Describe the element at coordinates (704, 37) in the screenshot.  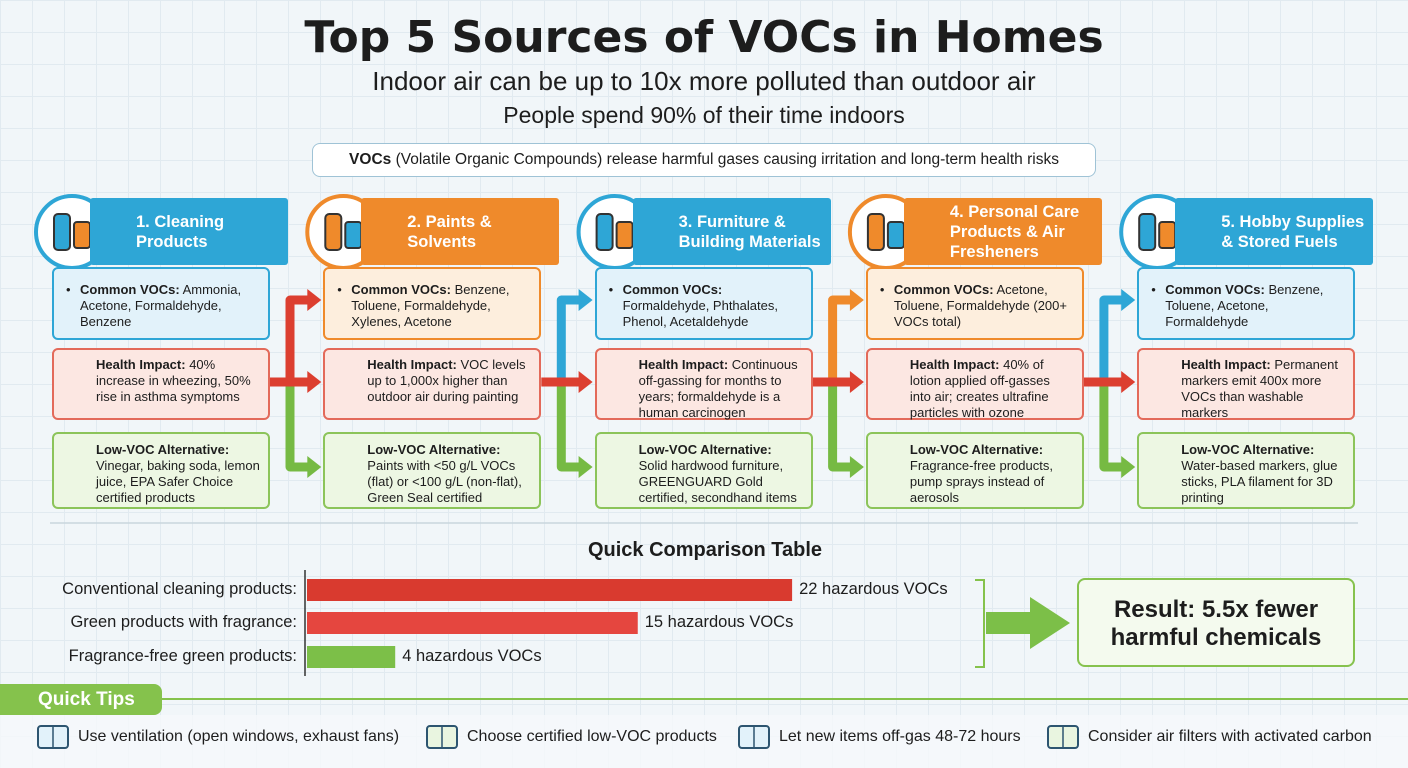
I see `title: Top 5 Sources of VOCs in Homes` at that location.